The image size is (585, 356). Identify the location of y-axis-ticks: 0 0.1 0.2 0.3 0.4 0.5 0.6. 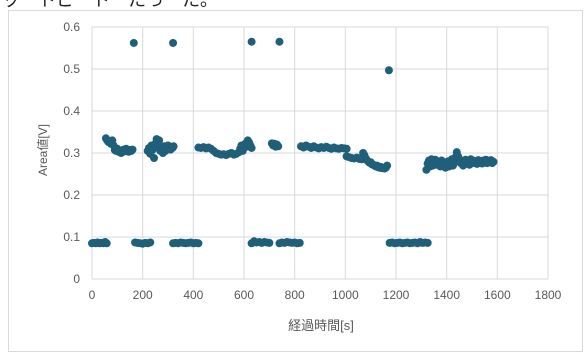
(71, 153).